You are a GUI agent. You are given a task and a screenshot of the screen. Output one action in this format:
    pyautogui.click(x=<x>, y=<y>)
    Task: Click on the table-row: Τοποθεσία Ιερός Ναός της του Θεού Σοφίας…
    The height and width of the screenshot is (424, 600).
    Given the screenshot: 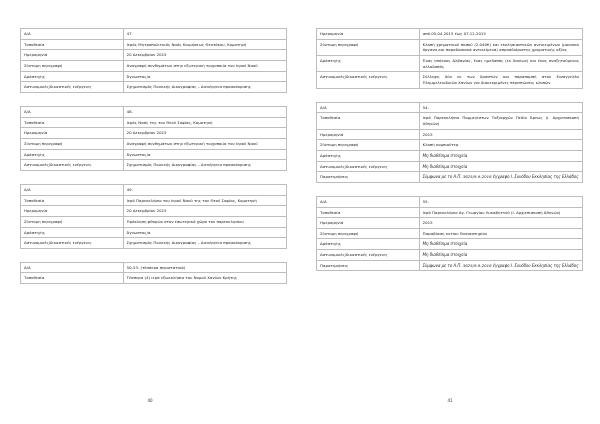 What is the action you would take?
    pyautogui.click(x=153, y=122)
    